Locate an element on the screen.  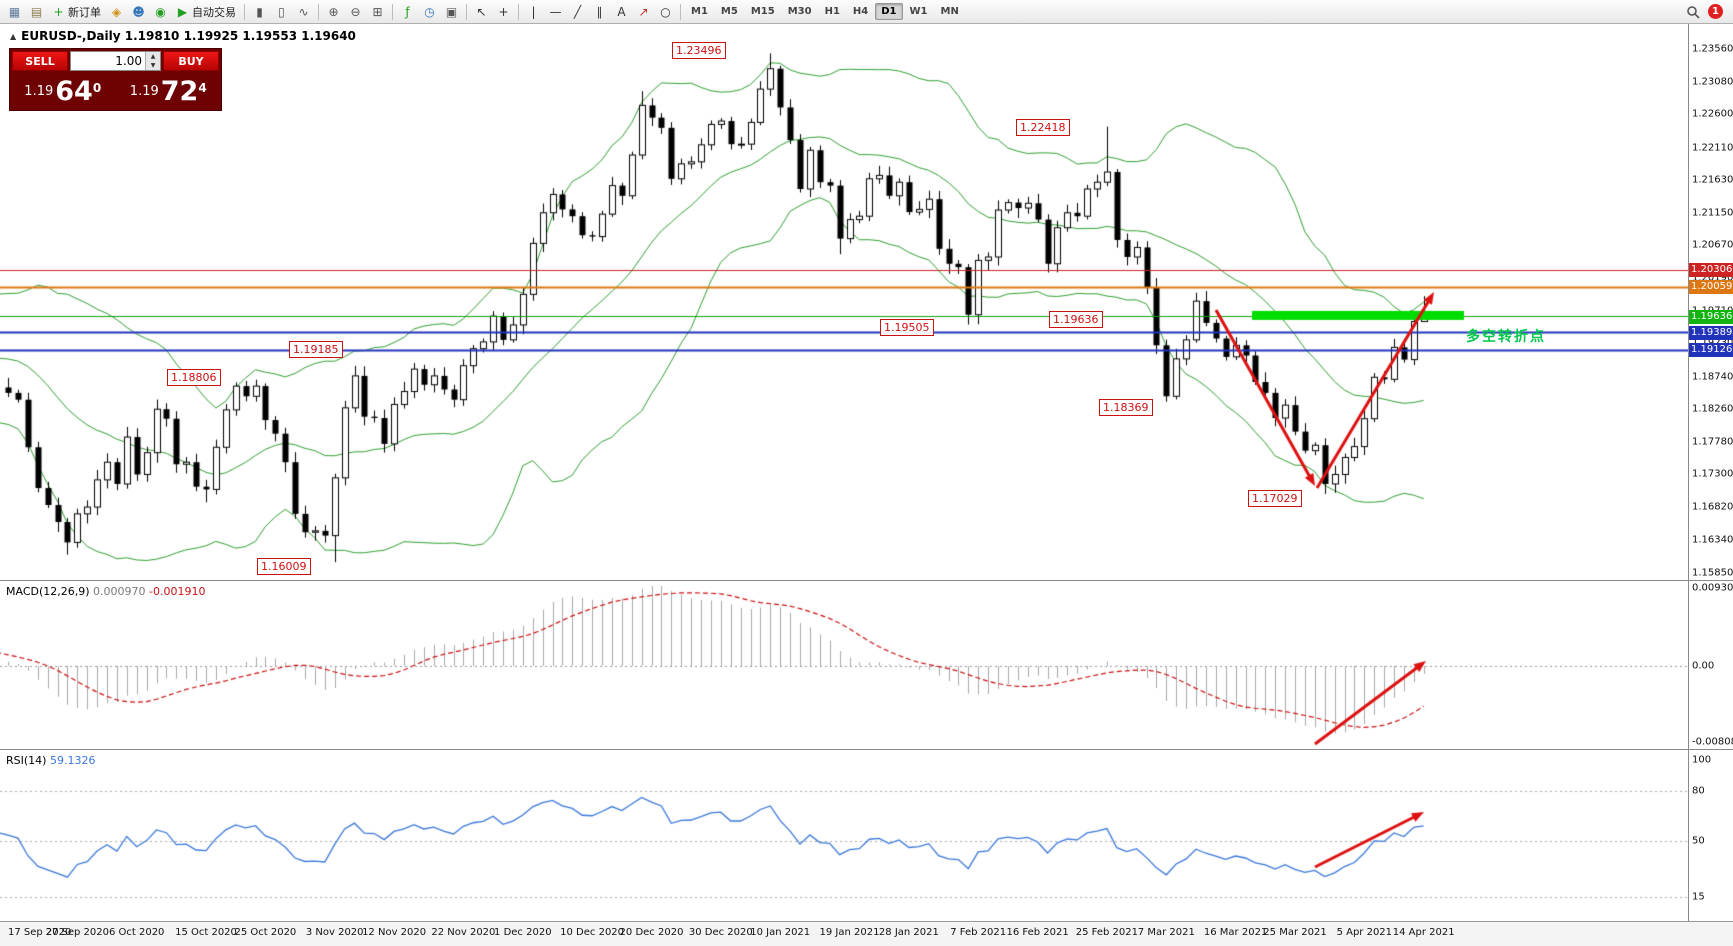
sell-button: SELL is located at coordinates (40, 61).